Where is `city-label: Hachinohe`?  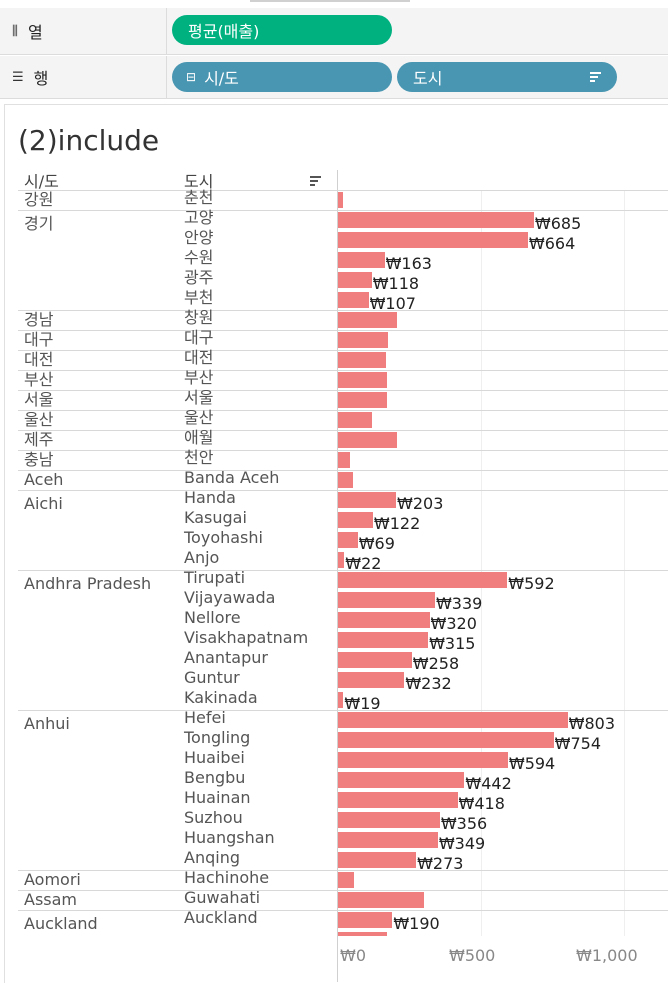 city-label: Hachinohe is located at coordinates (227, 877).